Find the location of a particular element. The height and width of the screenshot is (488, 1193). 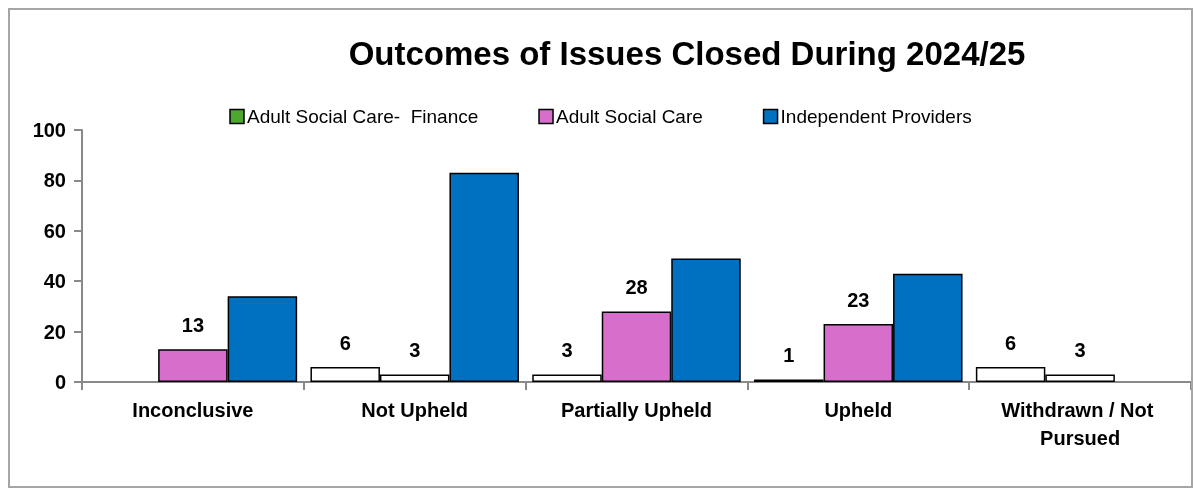

y-tick-label: 80 is located at coordinates (54, 180).